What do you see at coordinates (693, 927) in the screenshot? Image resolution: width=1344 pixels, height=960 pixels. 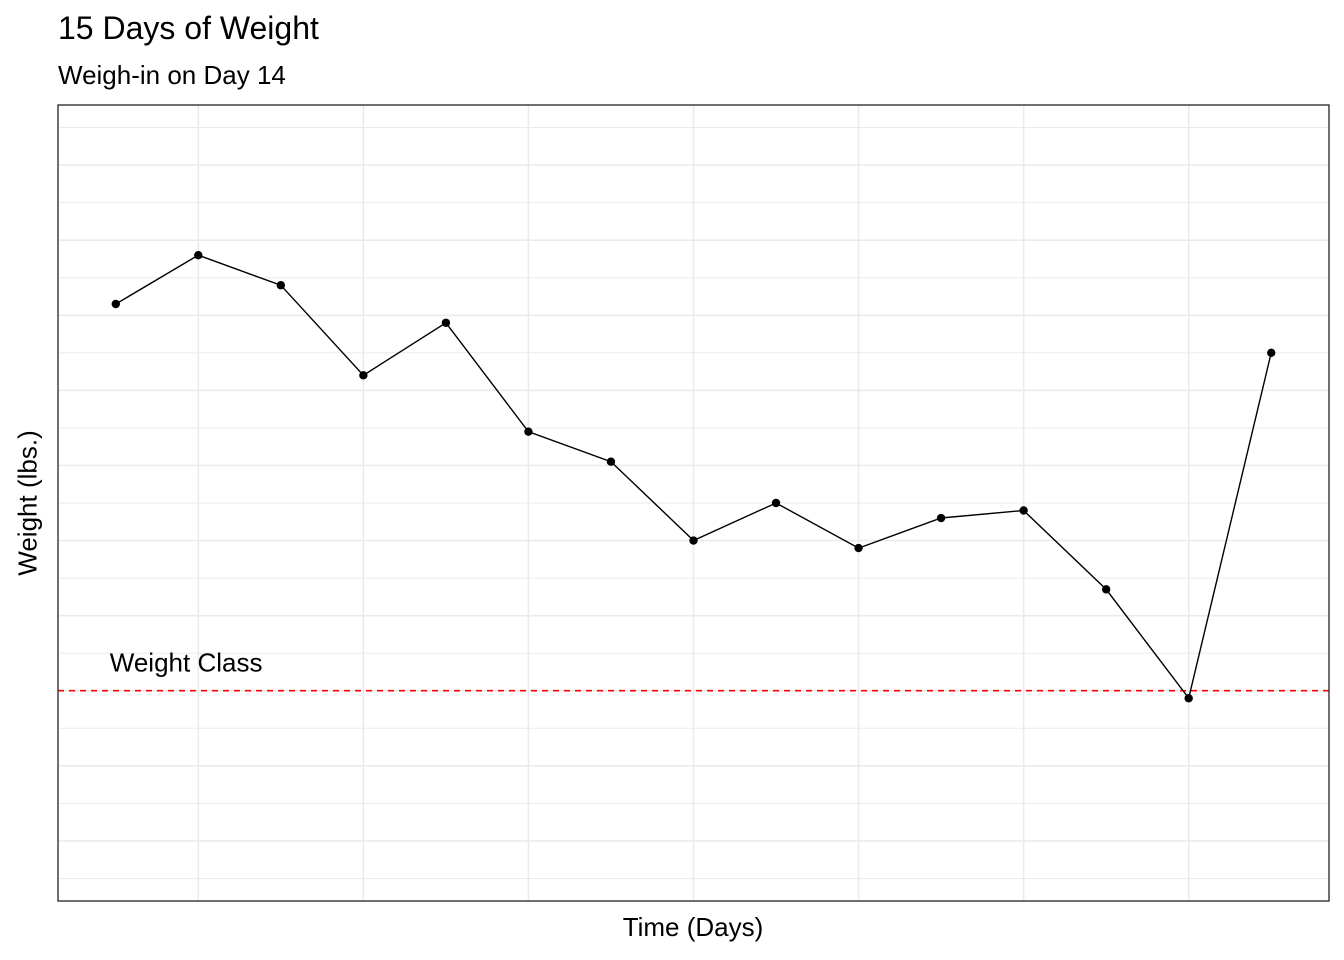 I see `x-axis-label: Time (Days)` at bounding box center [693, 927].